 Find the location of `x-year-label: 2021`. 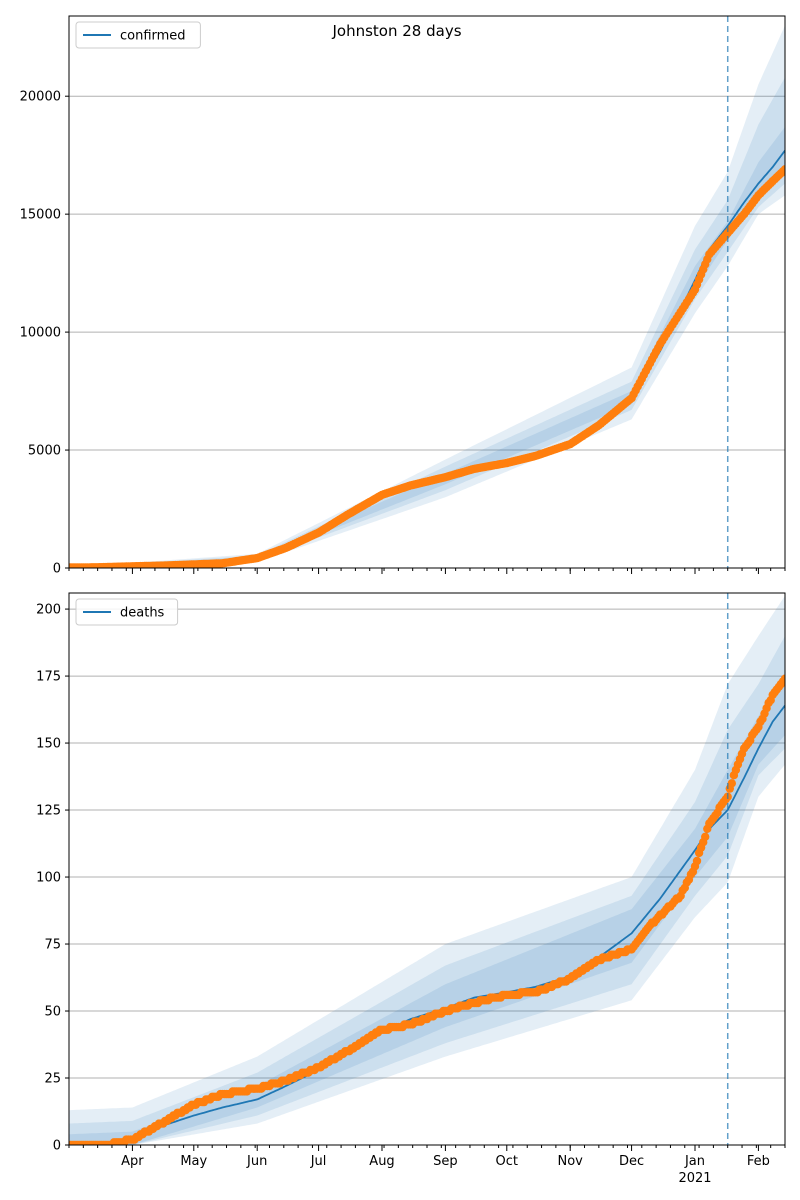

x-year-label: 2021 is located at coordinates (694, 1178).